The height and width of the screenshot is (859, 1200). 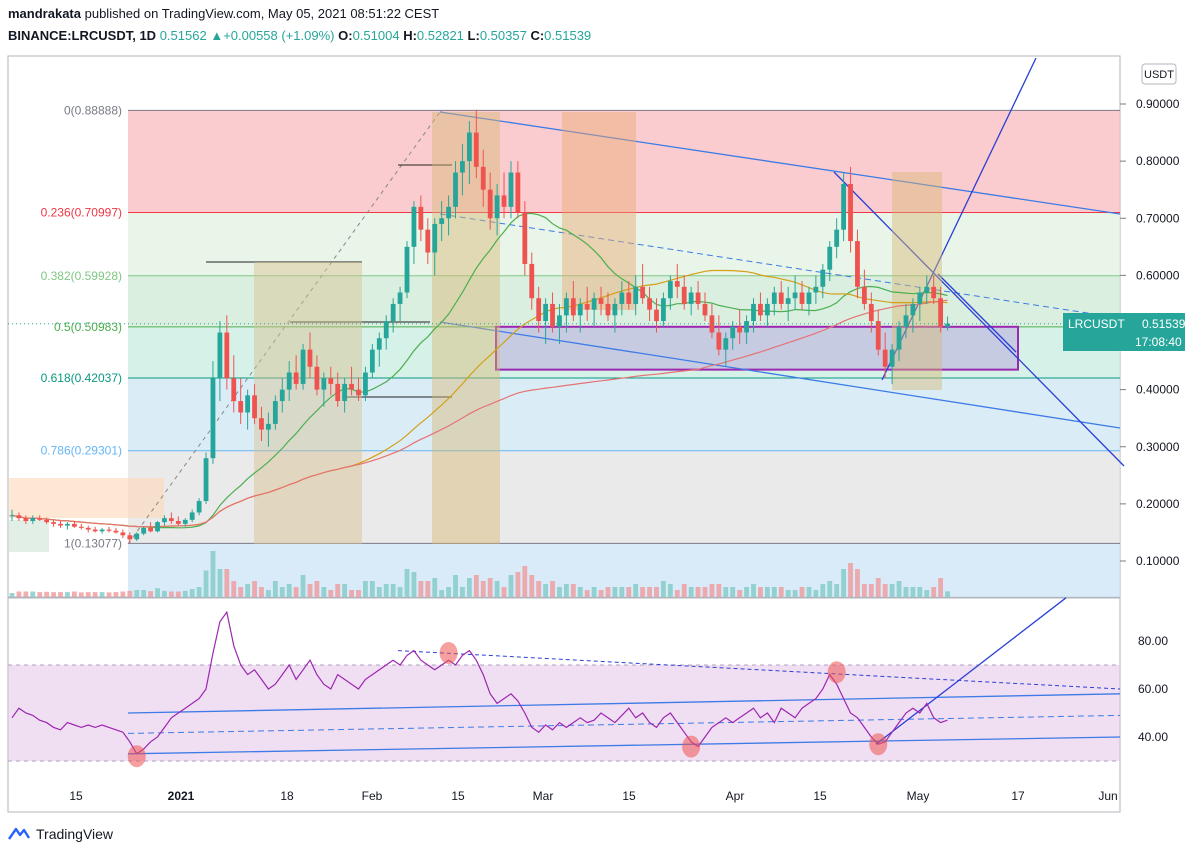 I want to click on price-axis-label: 0.30000, so click(x=1158, y=447).